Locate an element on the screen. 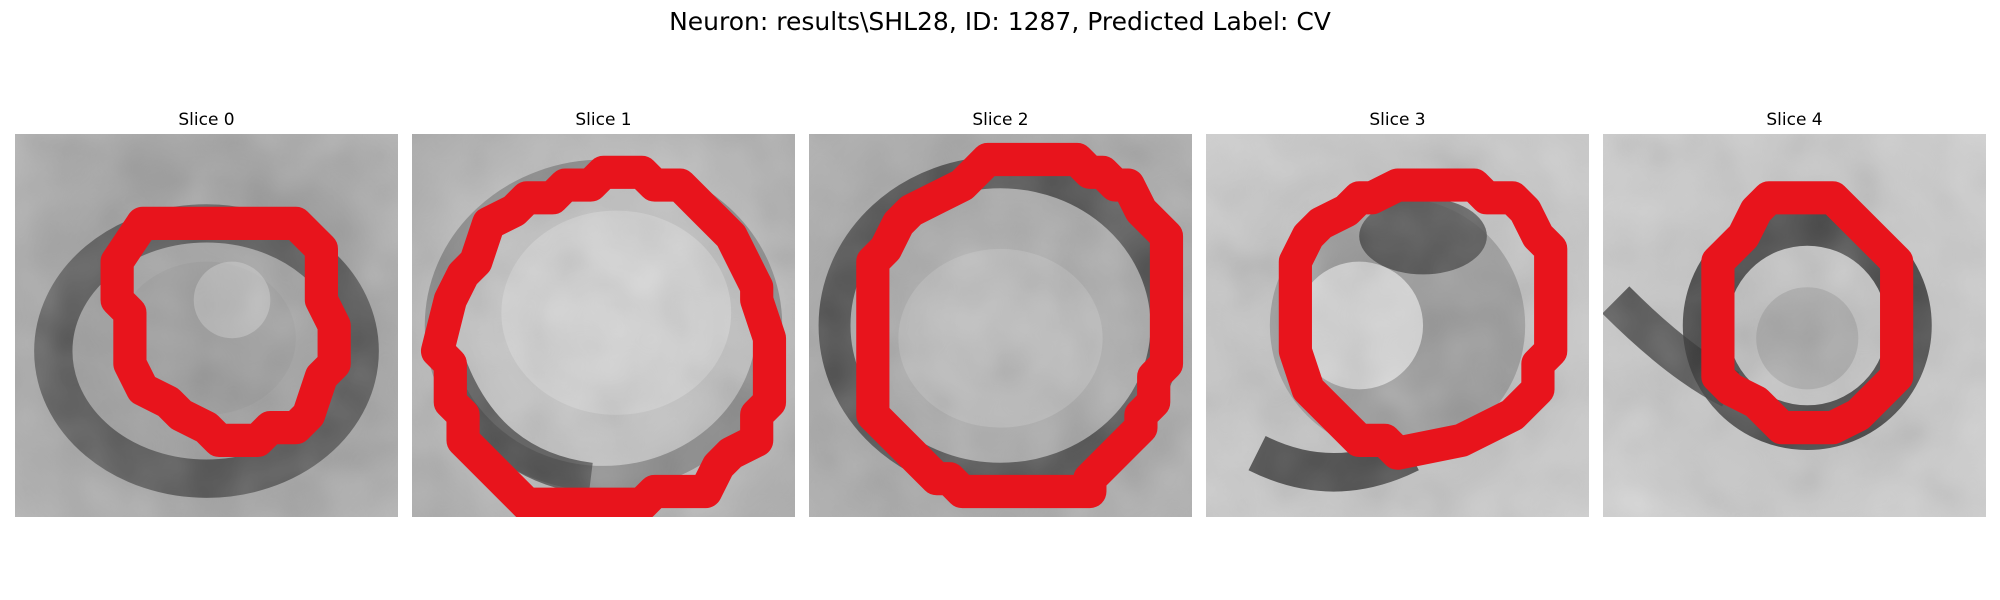  slice-title: Slice 0 is located at coordinates (206, 120).